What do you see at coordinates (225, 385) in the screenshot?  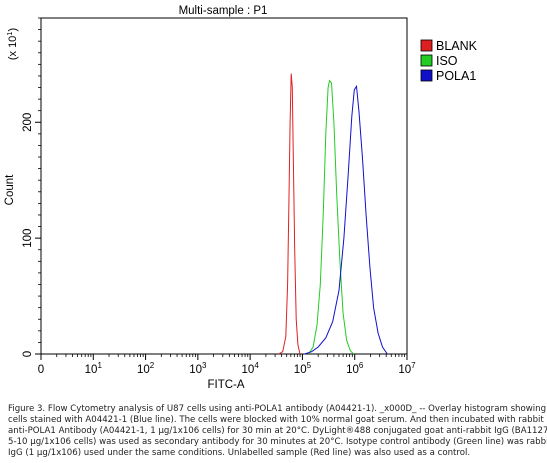 I see `x-axis-label: FITC-A` at bounding box center [225, 385].